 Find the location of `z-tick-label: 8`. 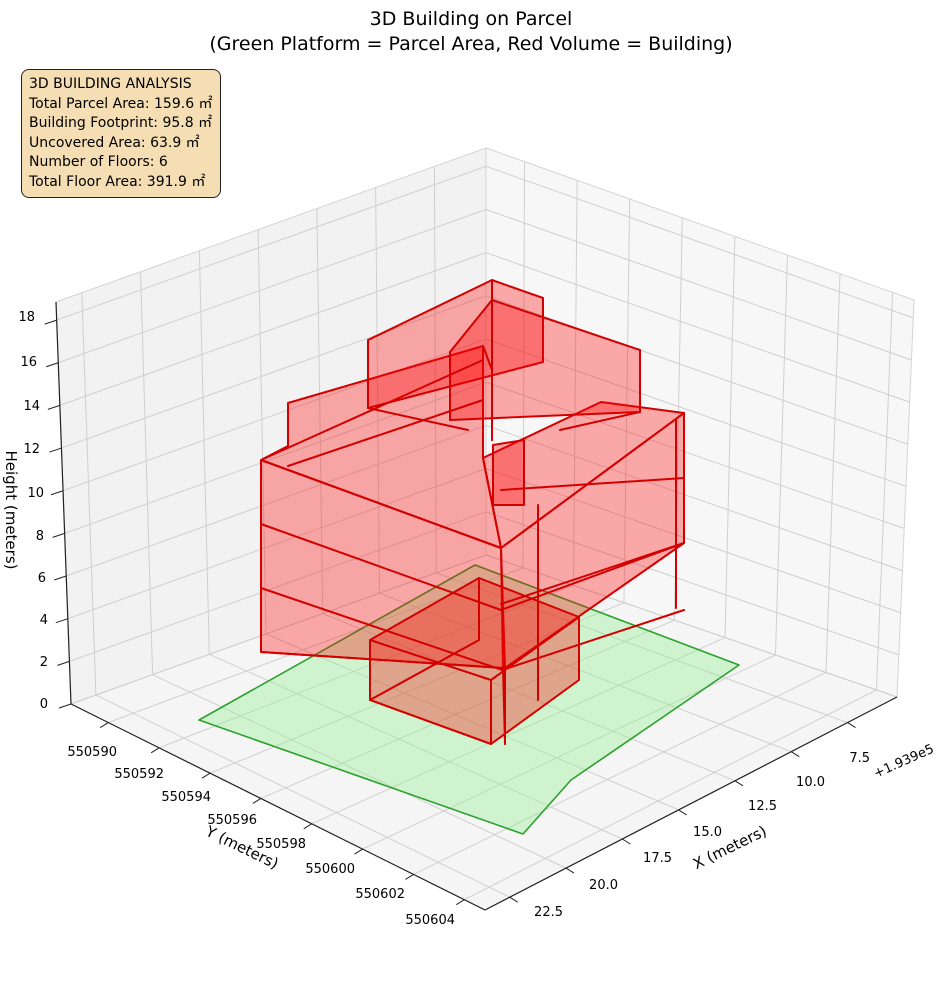

z-tick-label: 8 is located at coordinates (40, 536).